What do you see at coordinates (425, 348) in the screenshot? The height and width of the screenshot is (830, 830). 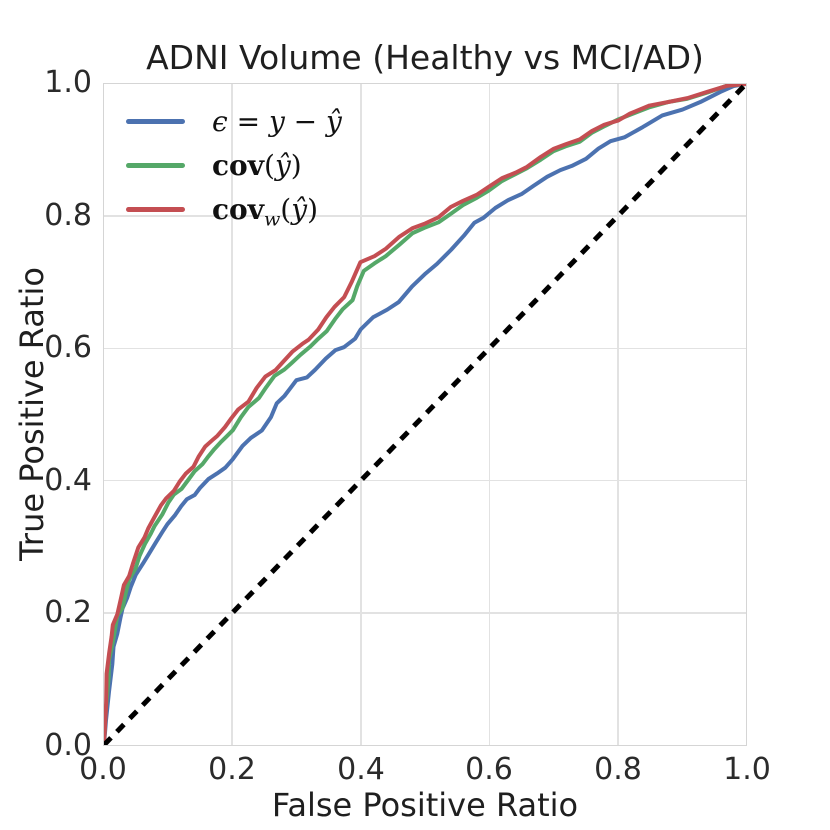 I see `gridline-y-0.6` at bounding box center [425, 348].